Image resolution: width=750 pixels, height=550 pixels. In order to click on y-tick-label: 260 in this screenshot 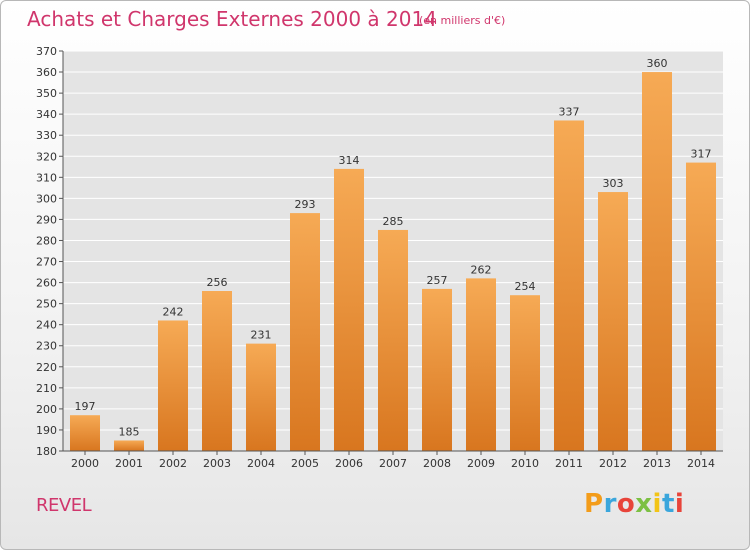, I will do `click(46, 283)`.